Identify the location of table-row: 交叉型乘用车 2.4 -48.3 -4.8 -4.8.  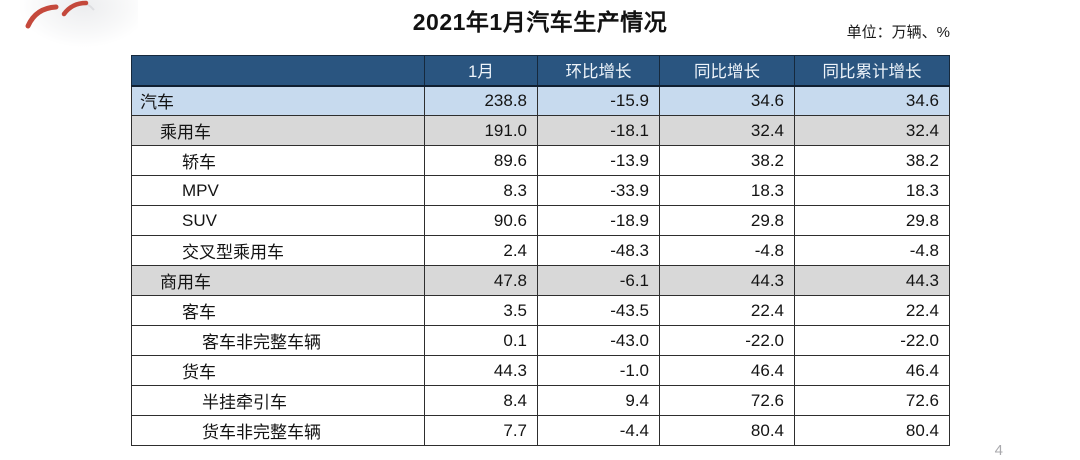
(540, 250).